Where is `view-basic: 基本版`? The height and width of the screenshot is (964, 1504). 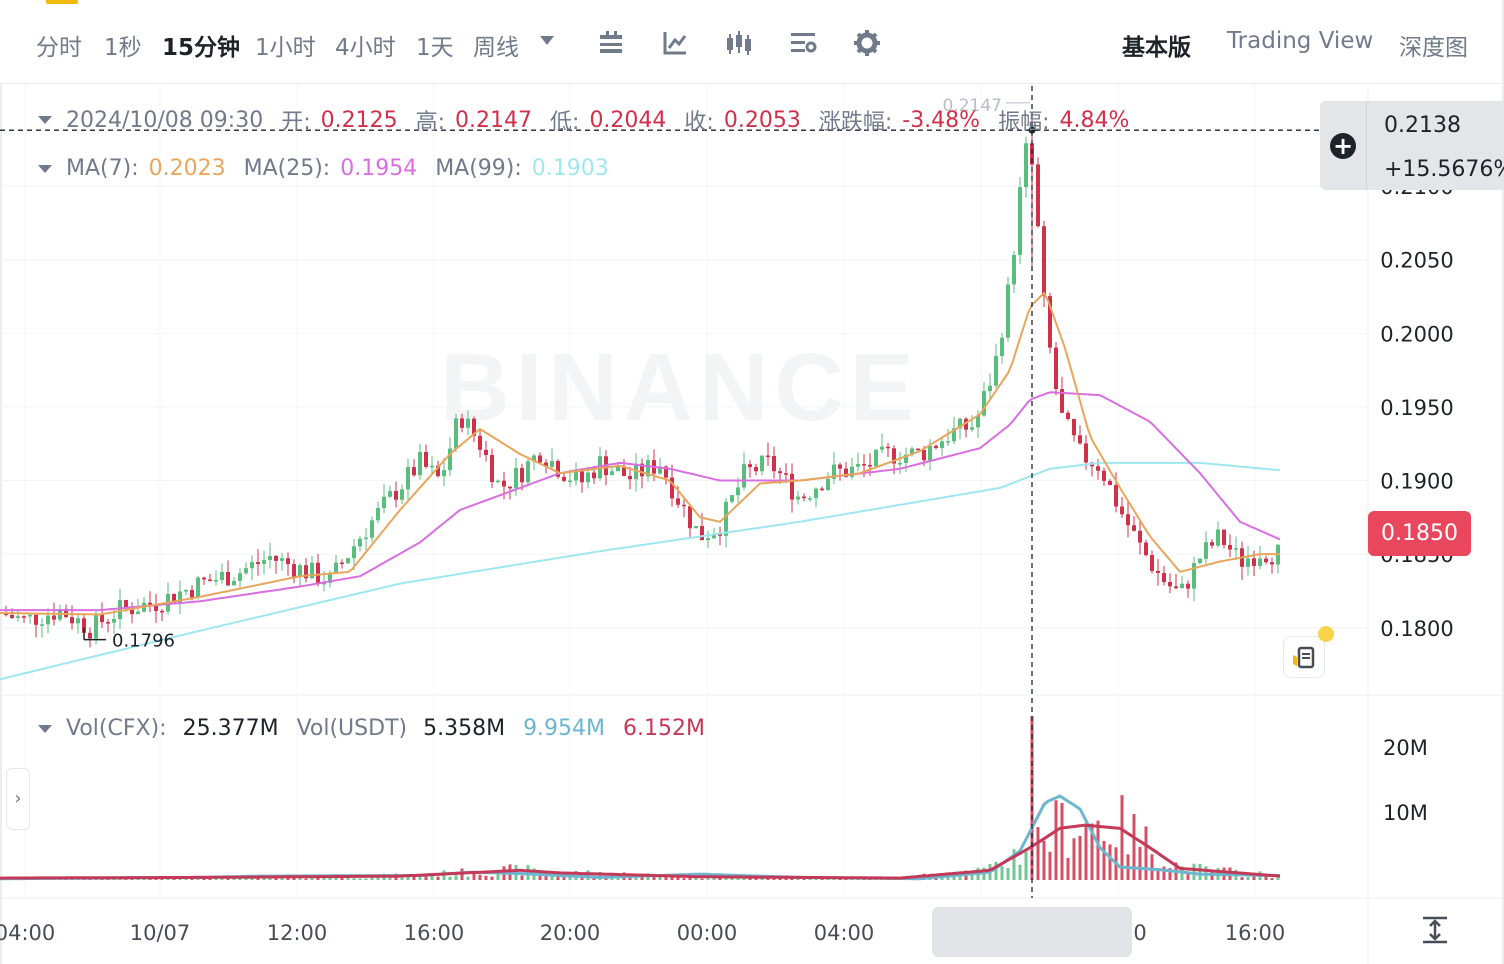
view-basic: 基本版 is located at coordinates (1156, 48).